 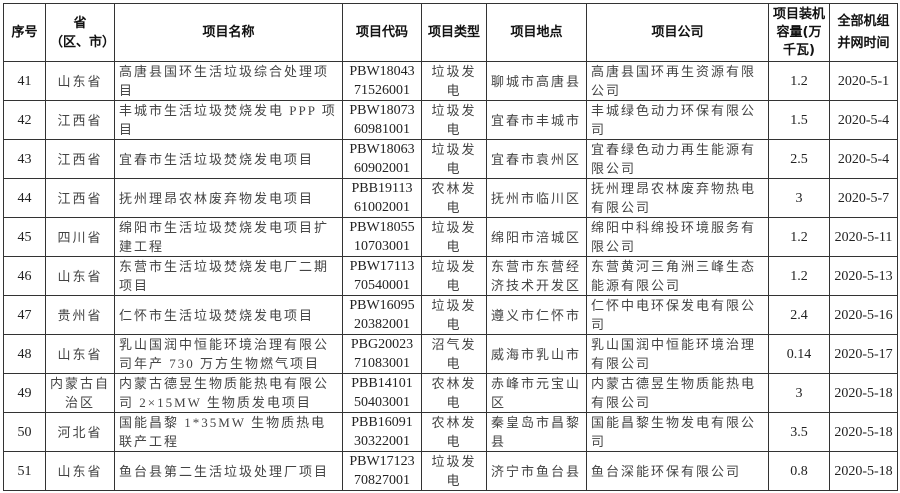 What do you see at coordinates (536, 471) in the screenshot?
I see `cell-location: 济宁市鱼台县` at bounding box center [536, 471].